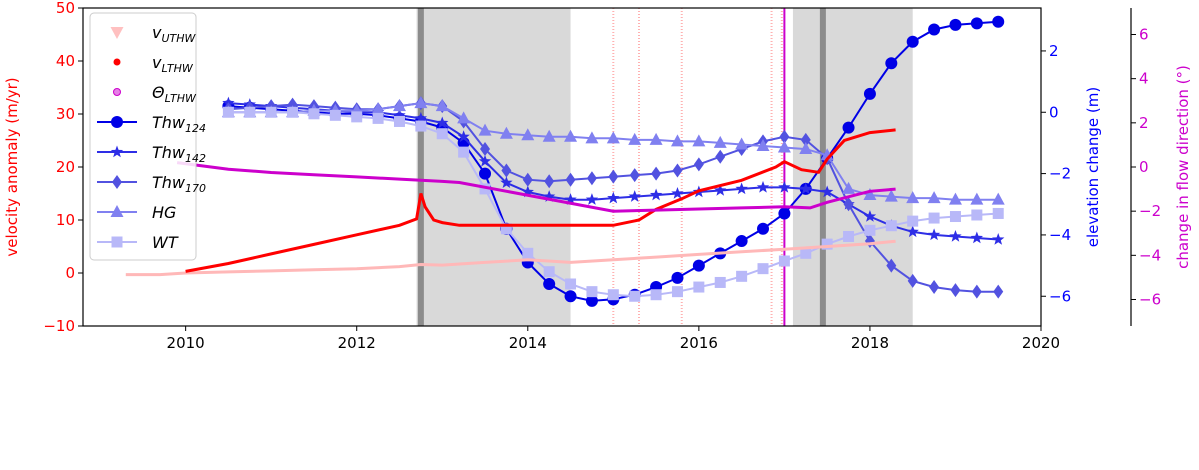 The height and width of the screenshot is (470, 1199). Describe the element at coordinates (1144, 167) in the screenshot. I see `y-right2-tick-label: 0` at that location.